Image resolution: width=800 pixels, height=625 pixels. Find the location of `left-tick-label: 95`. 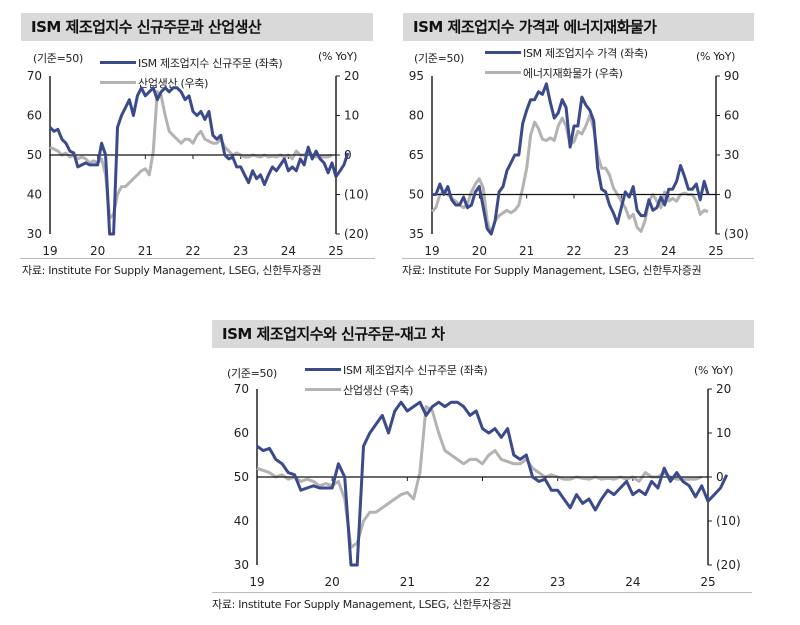

left-tick-label: 95 is located at coordinates (416, 76).